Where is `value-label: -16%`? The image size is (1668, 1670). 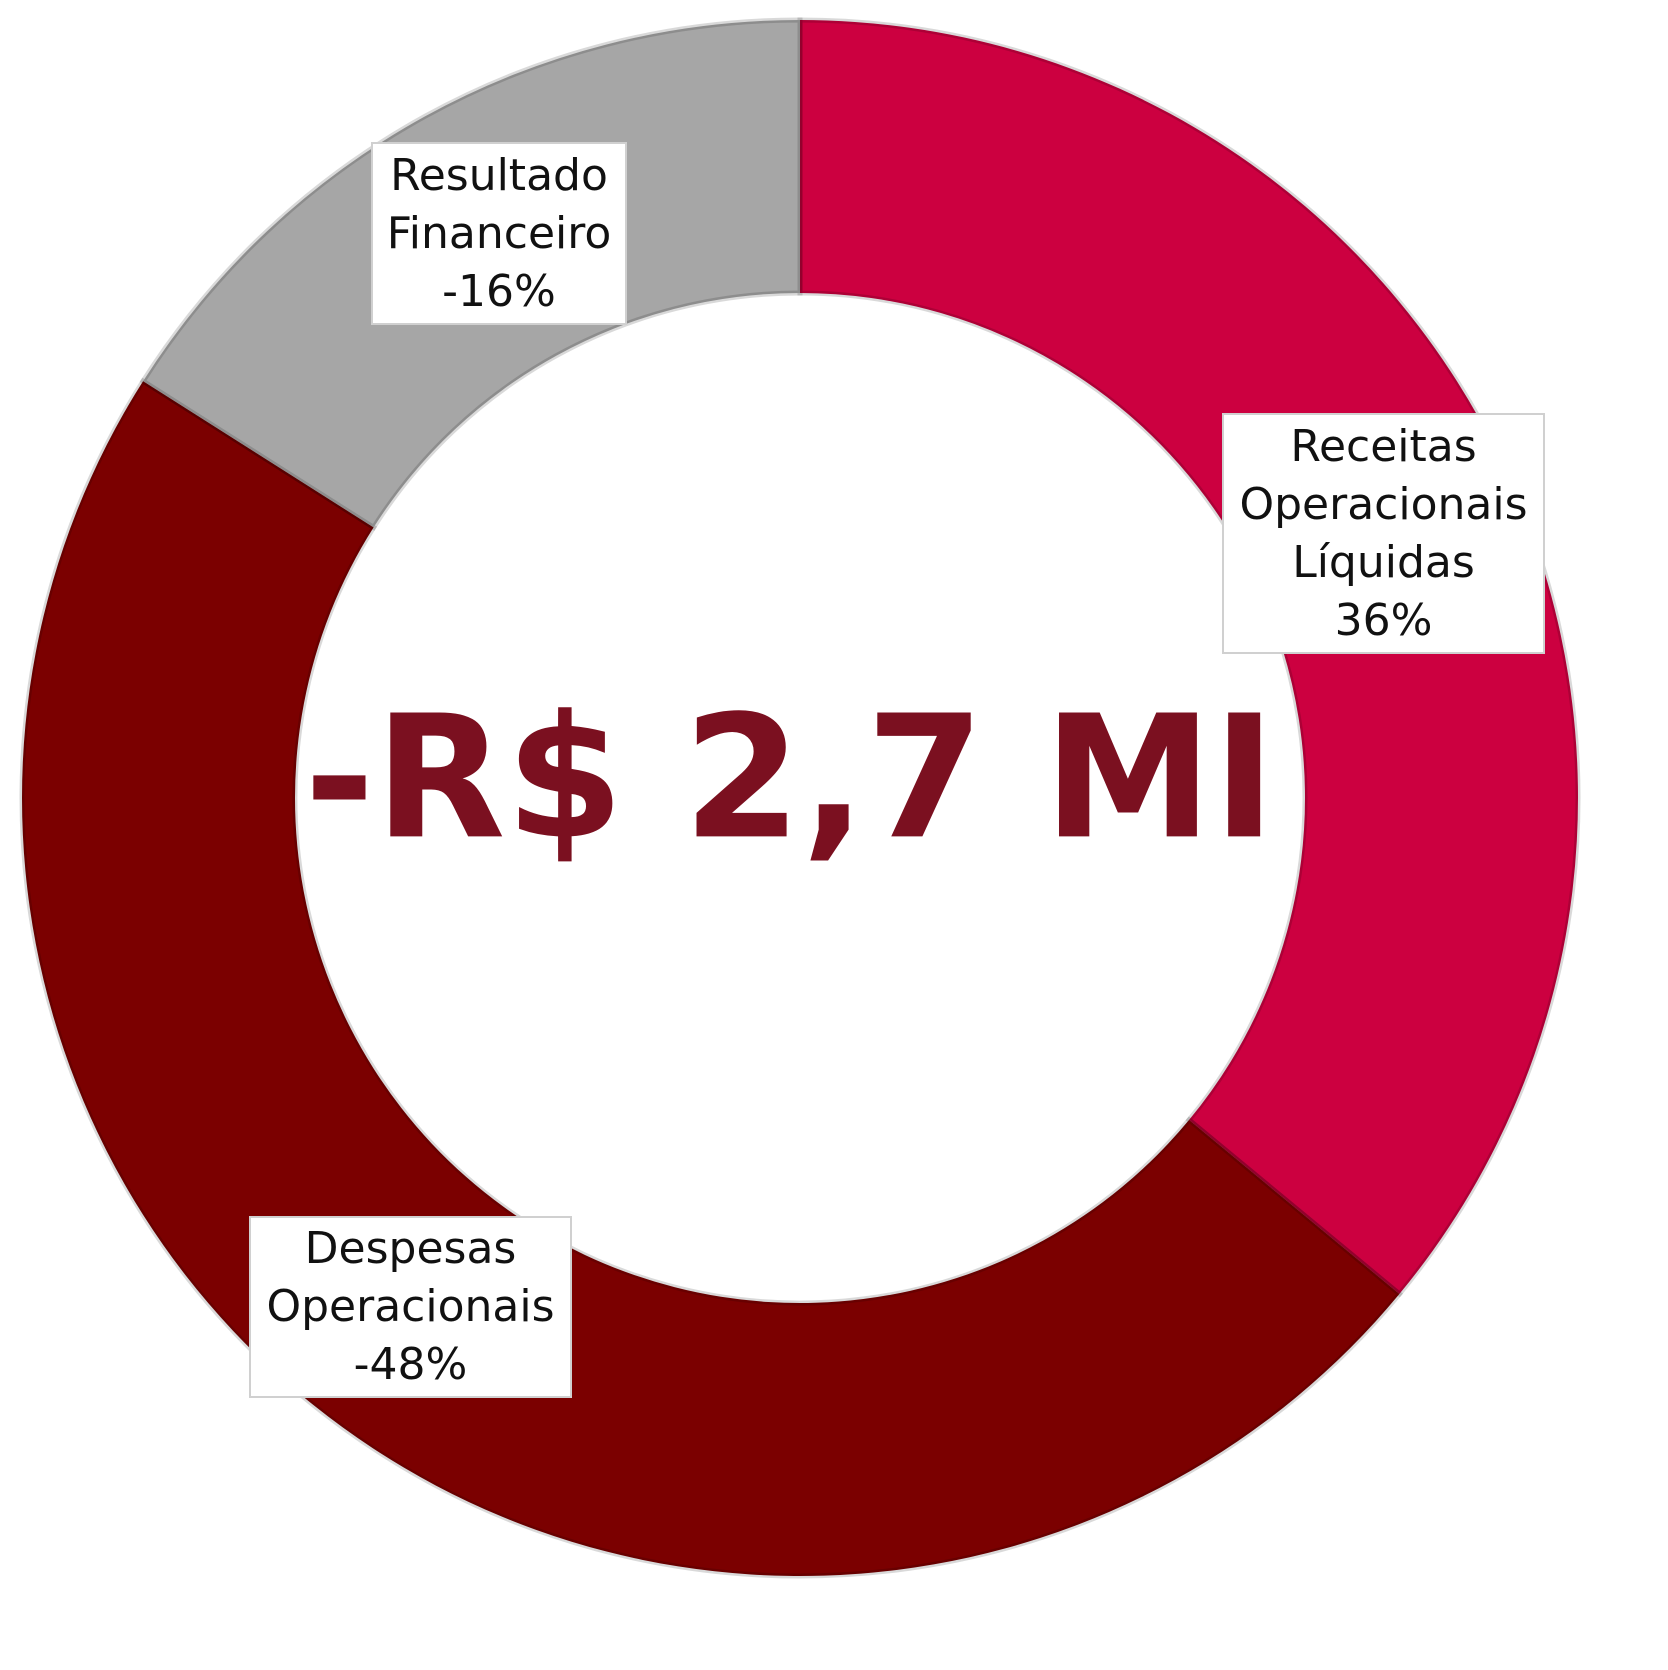
value-label: -16% is located at coordinates (499, 291).